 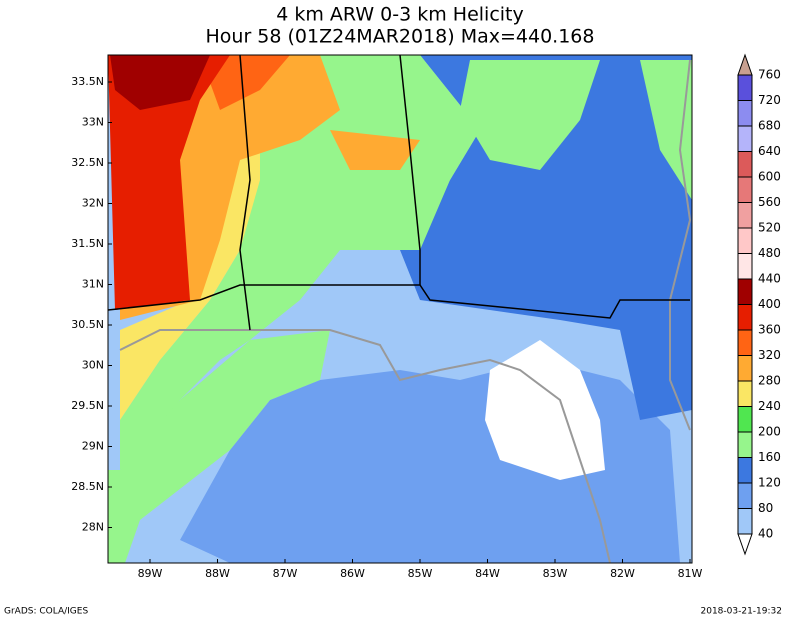 I want to click on colorbar-label: 40, so click(x=765, y=534).